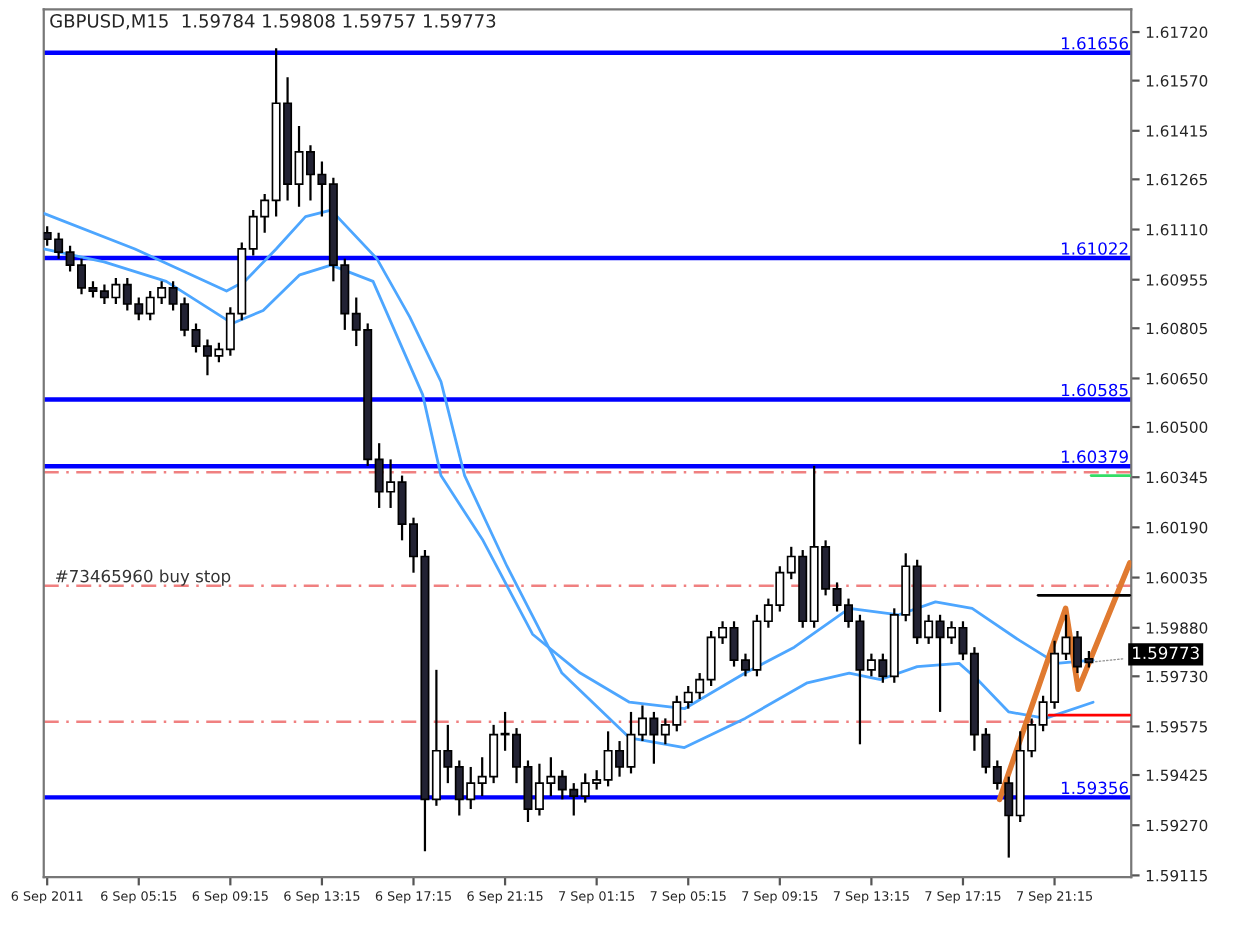  What do you see at coordinates (1166, 653) in the screenshot?
I see `annotation: 1.59773` at bounding box center [1166, 653].